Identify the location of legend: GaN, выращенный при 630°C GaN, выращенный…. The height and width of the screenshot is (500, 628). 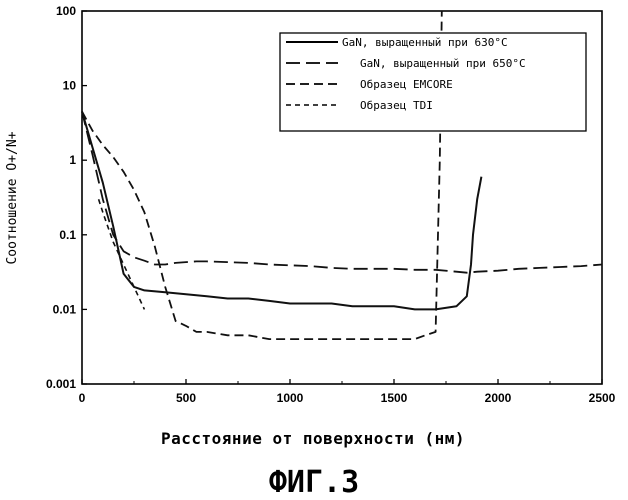
(433, 82).